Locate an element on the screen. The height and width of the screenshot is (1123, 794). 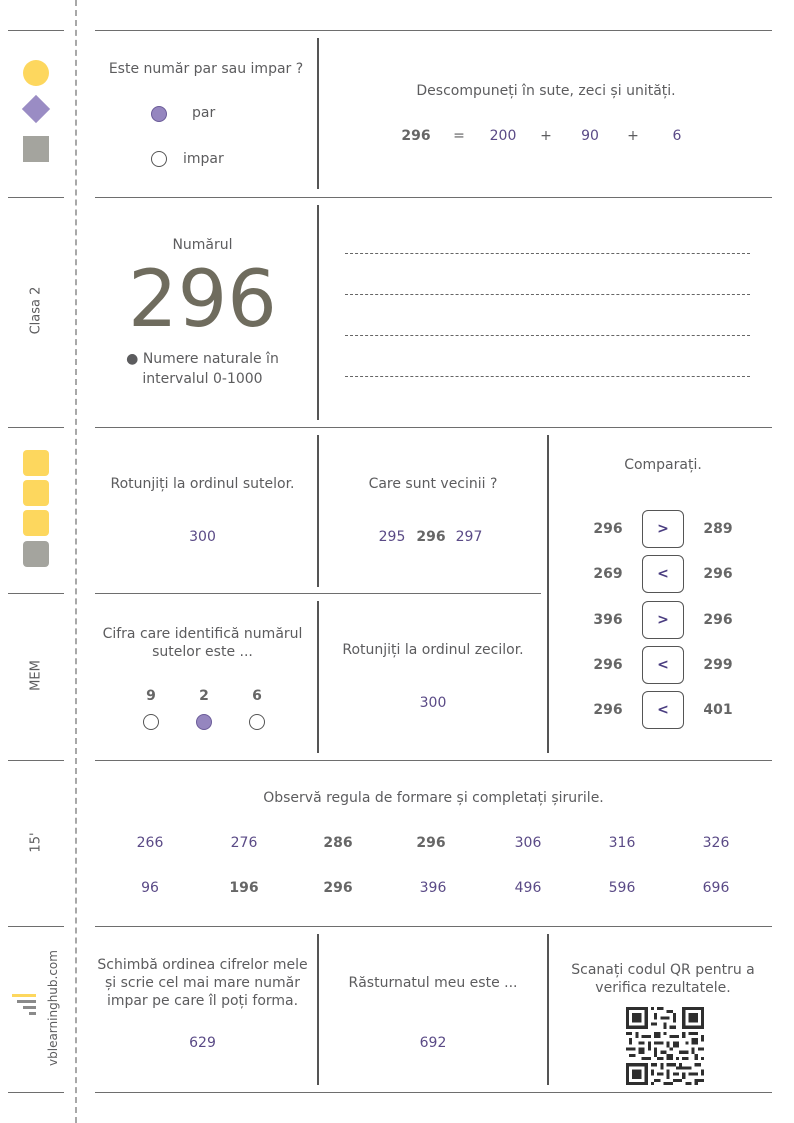
site-label: vblearninghub.com is located at coordinates (53, 1008).